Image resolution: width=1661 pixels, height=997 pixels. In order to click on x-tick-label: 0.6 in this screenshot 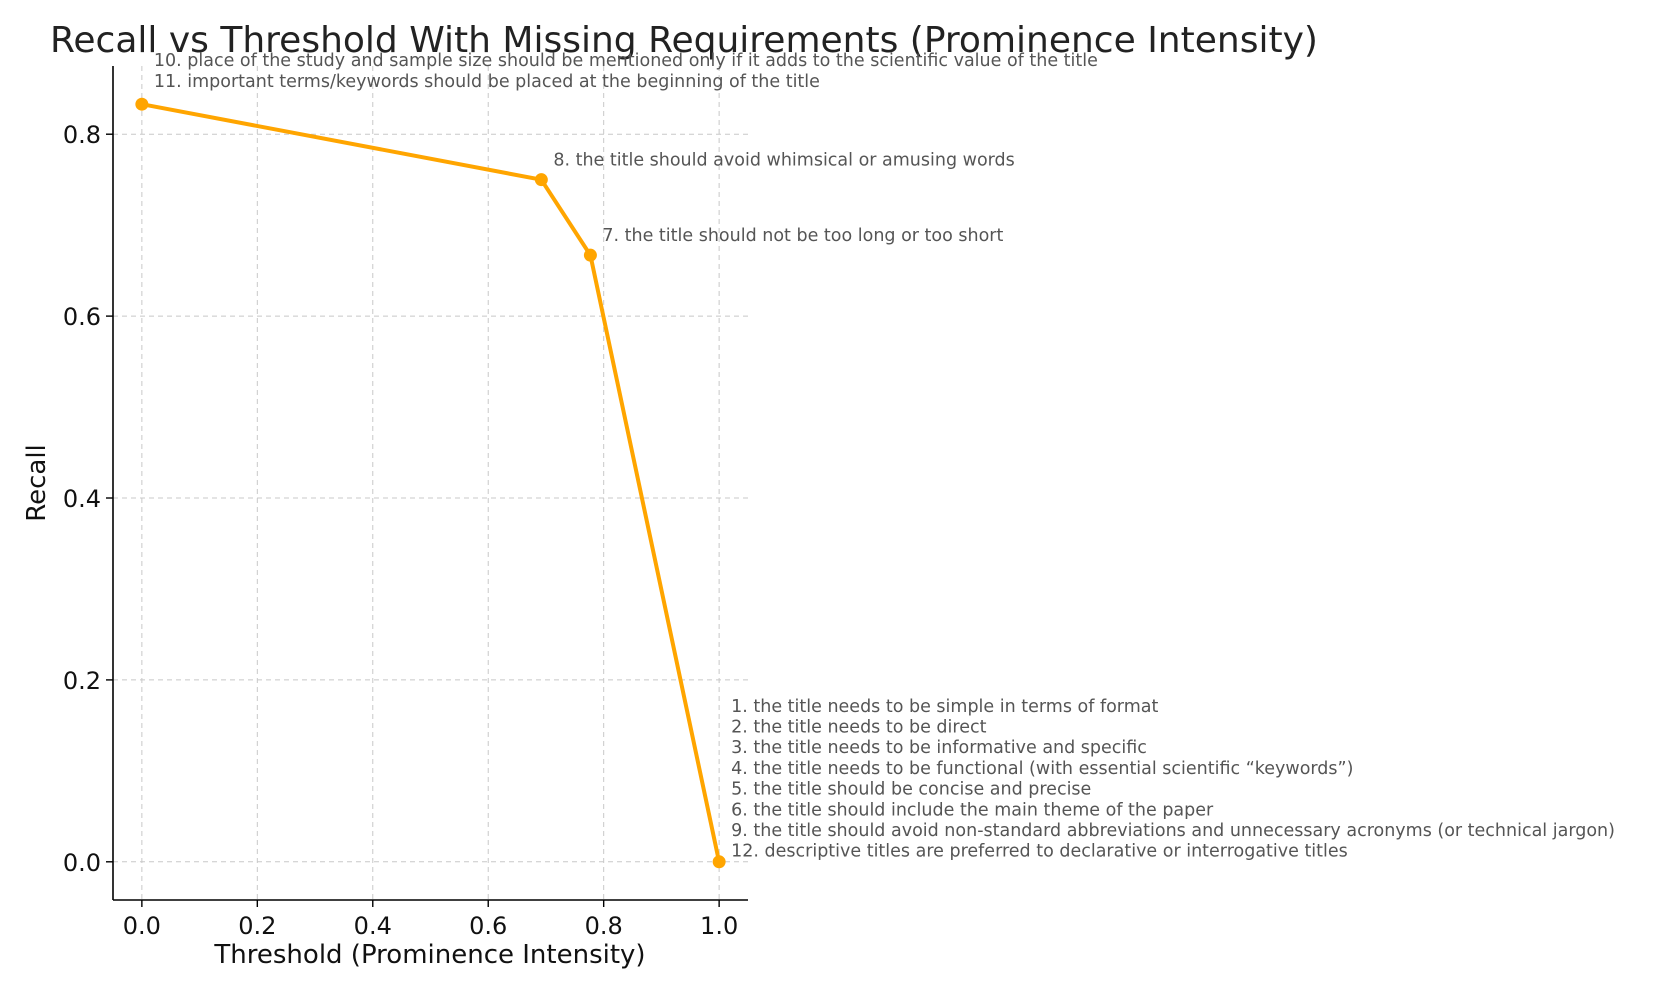, I will do `click(488, 926)`.